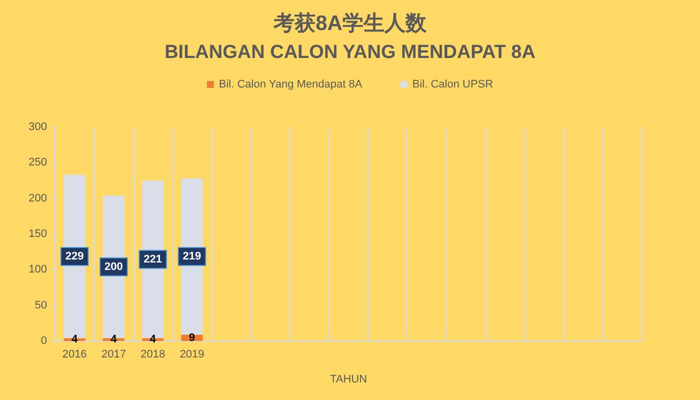 The width and height of the screenshot is (700, 400). Describe the element at coordinates (349, 380) in the screenshot. I see `x-axis-title: TAHUN` at that location.